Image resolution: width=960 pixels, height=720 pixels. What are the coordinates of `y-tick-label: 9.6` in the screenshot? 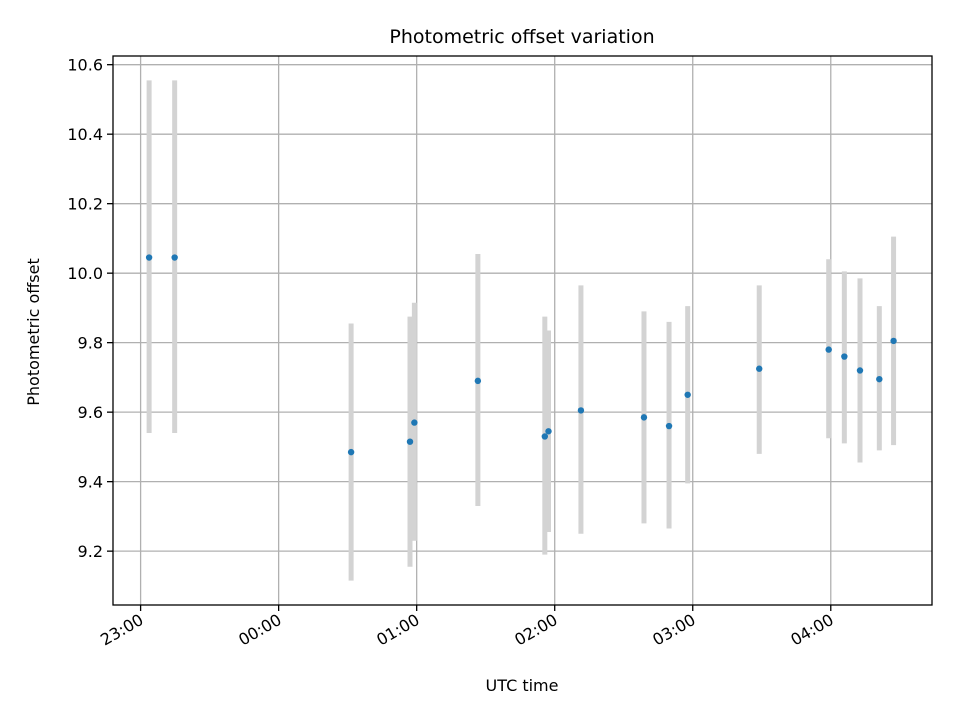 It's located at (90, 412).